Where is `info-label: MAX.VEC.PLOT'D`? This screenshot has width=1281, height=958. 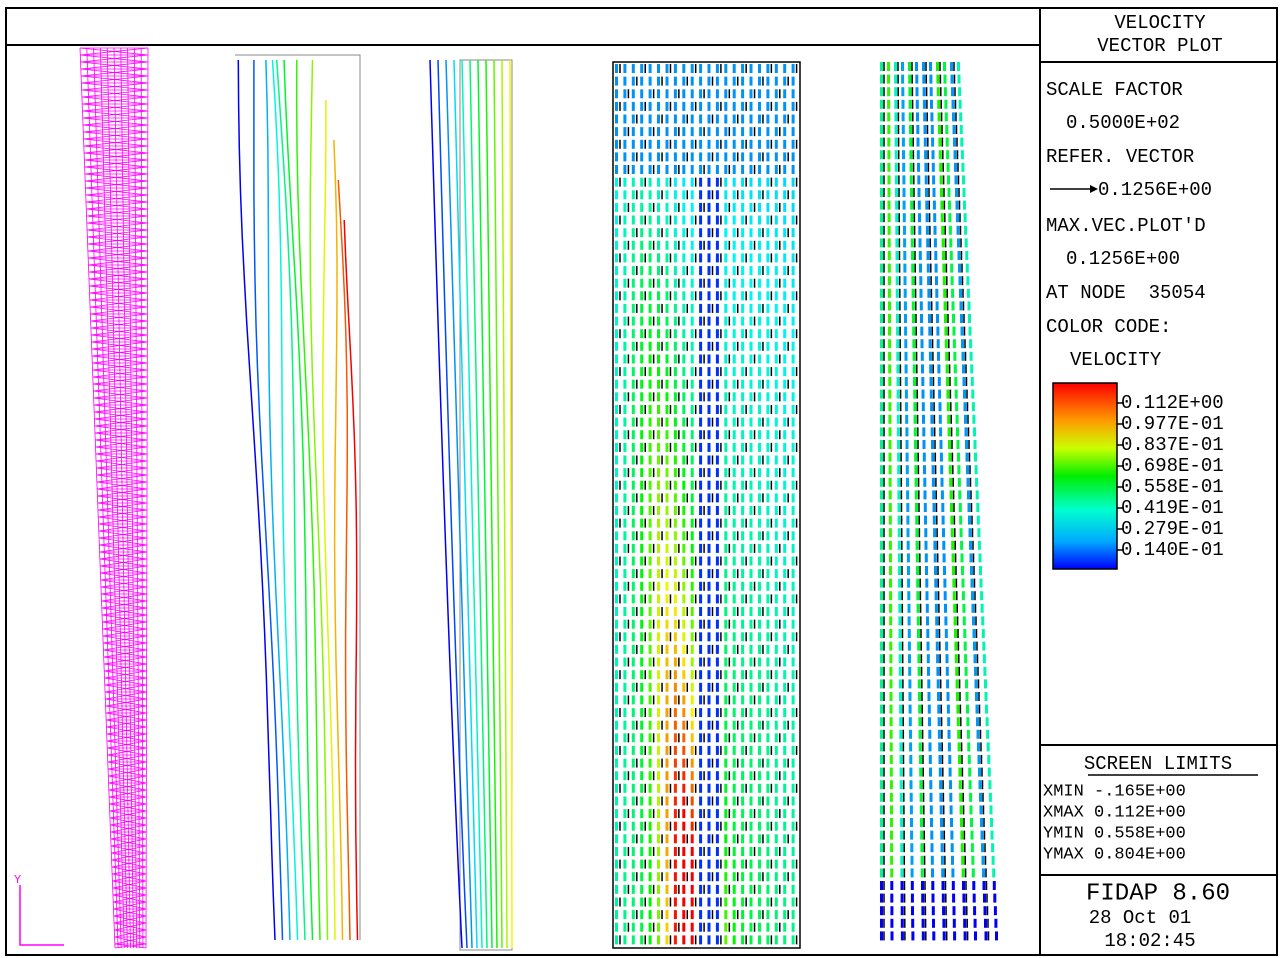
info-label: MAX.VEC.PLOT'D is located at coordinates (1126, 226).